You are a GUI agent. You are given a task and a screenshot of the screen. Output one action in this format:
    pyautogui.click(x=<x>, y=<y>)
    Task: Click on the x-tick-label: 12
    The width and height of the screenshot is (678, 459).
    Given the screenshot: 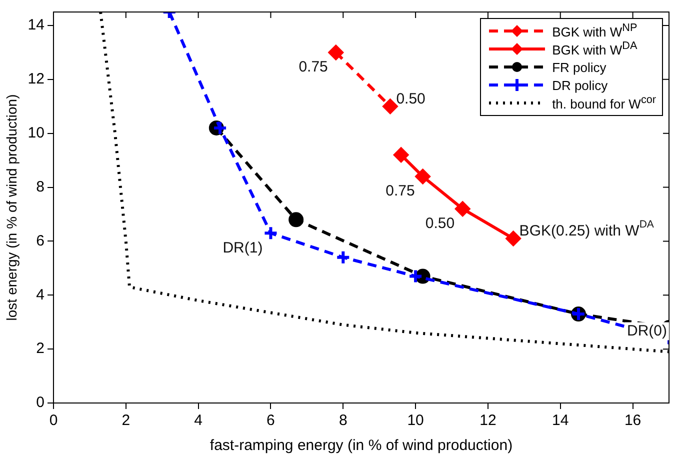 What is the action you would take?
    pyautogui.click(x=488, y=421)
    